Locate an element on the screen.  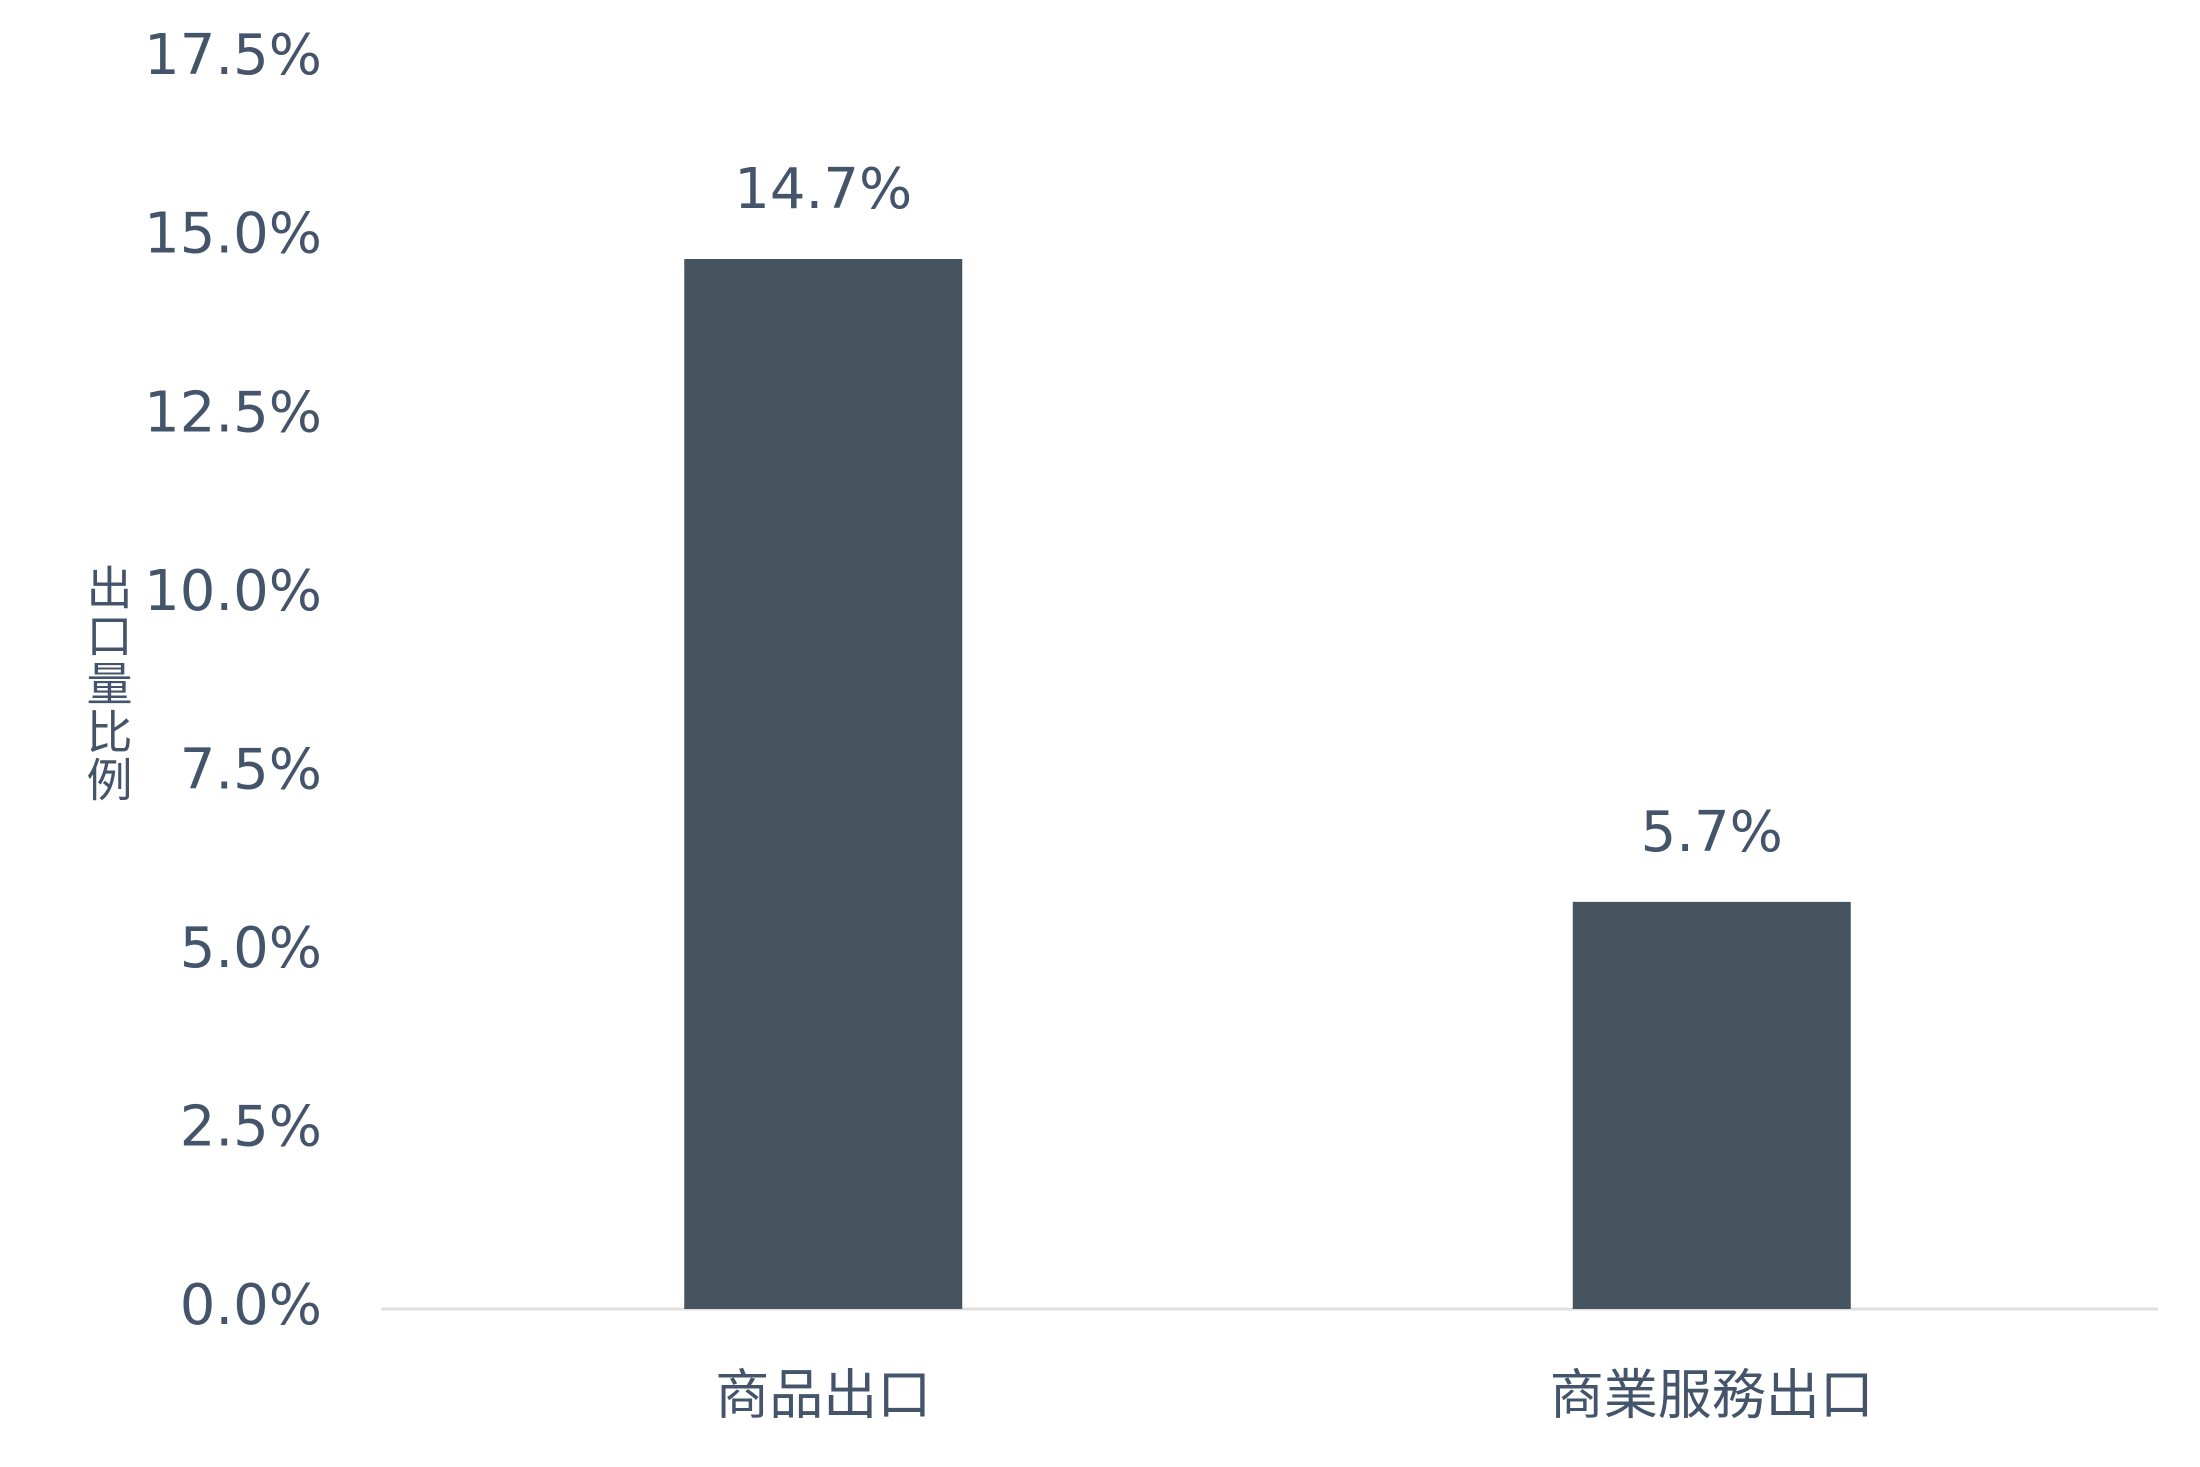
y-tick-label: 2.5% is located at coordinates (251, 1127).